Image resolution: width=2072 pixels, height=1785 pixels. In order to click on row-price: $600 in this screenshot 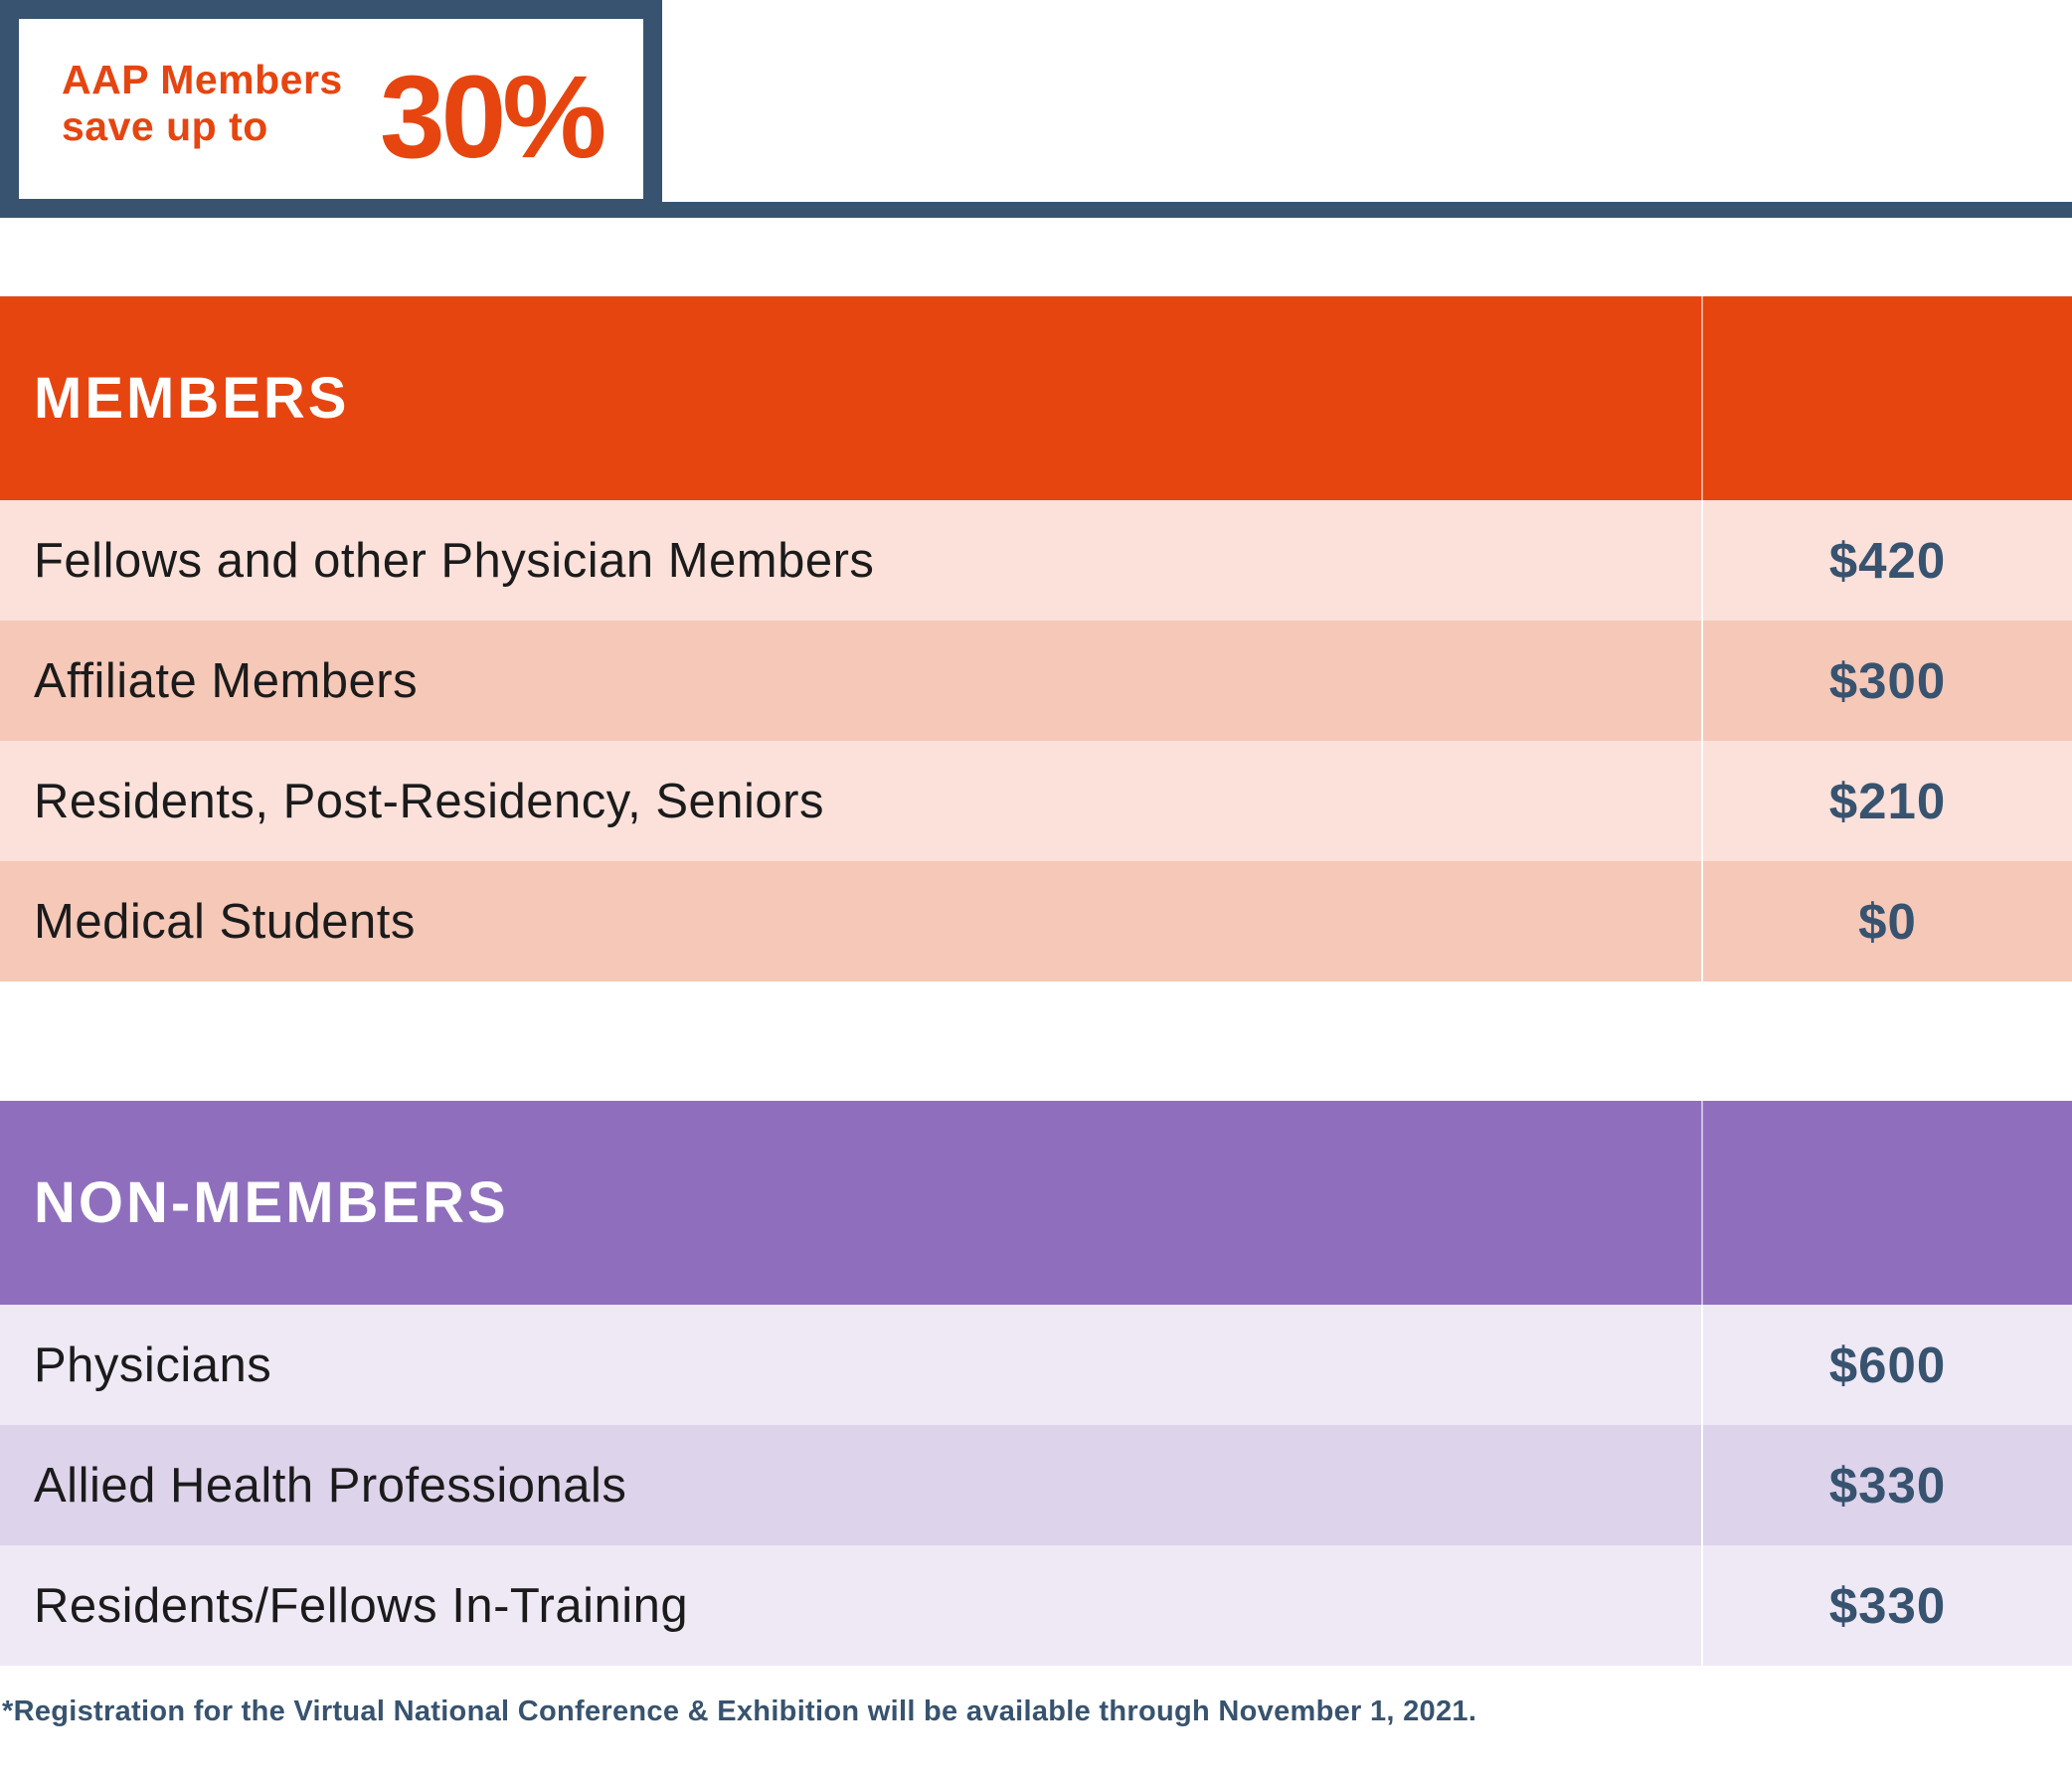, I will do `click(1886, 1365)`.